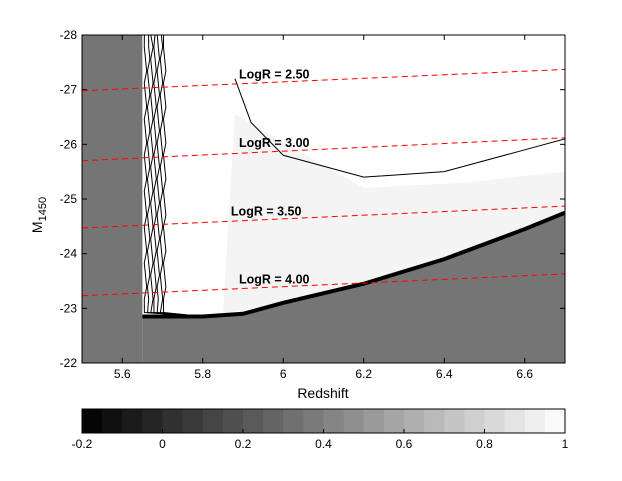 The image size is (622, 481). What do you see at coordinates (37, 227) in the screenshot?
I see `y-axis-title-main: M` at bounding box center [37, 227].